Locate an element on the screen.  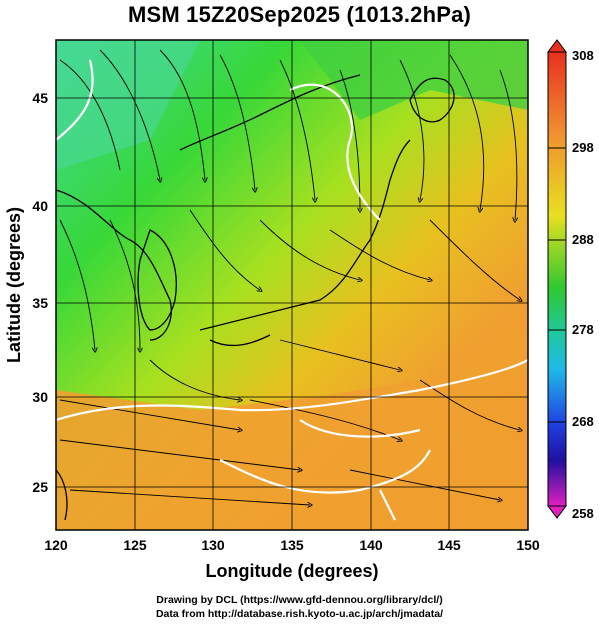
colorbar-label-298: 298 is located at coordinates (583, 147).